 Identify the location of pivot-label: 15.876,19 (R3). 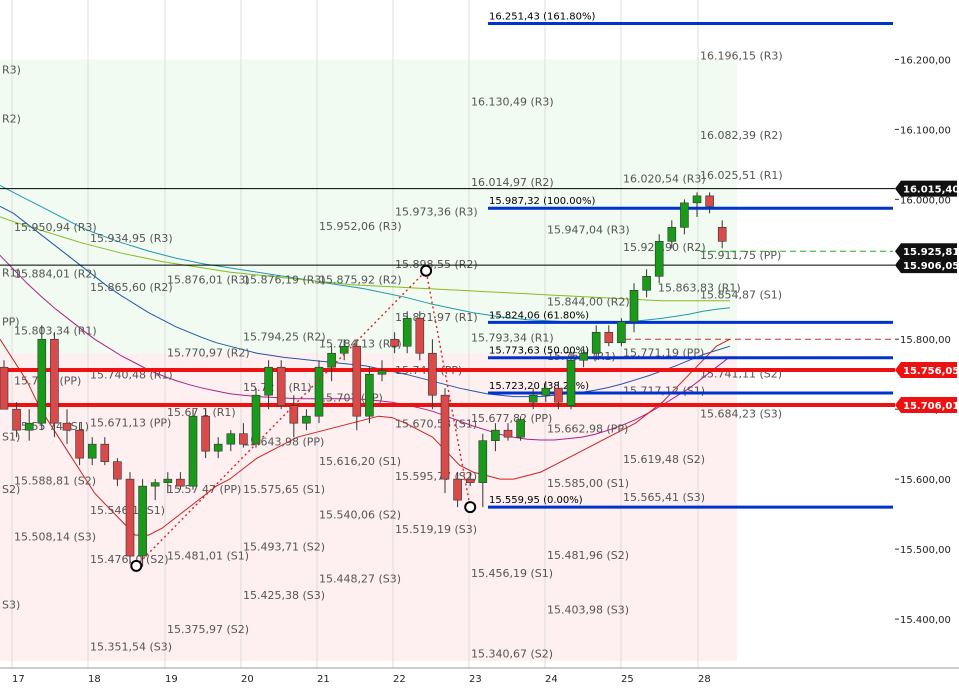
(284, 279).